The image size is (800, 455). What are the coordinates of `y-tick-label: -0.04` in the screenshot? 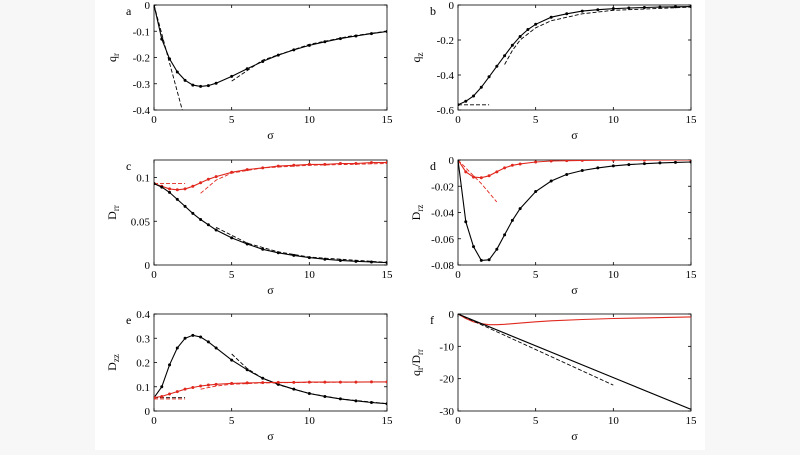 It's located at (442, 214).